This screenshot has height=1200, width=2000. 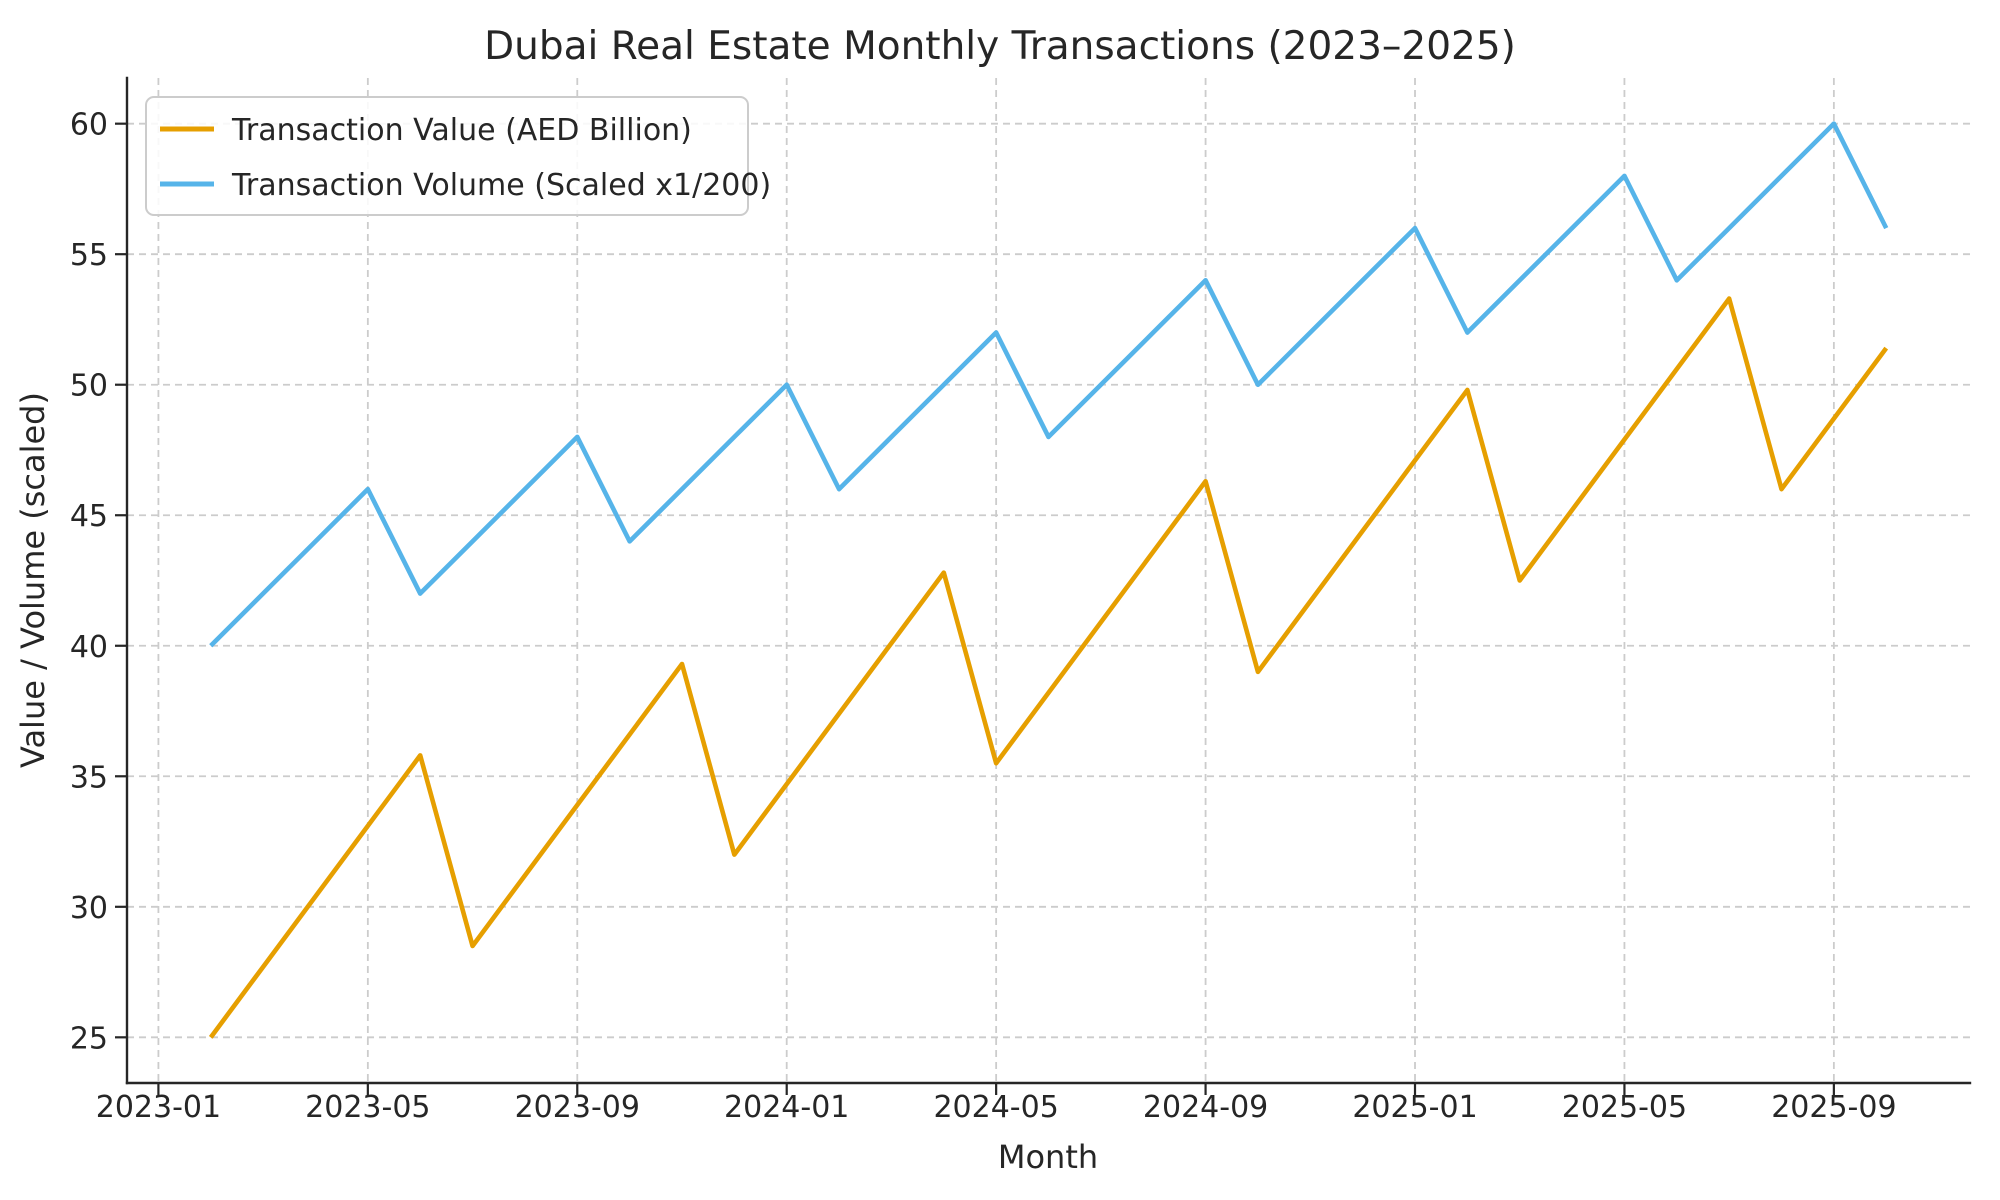 I want to click on y-tick-label: 35, so click(x=89, y=777).